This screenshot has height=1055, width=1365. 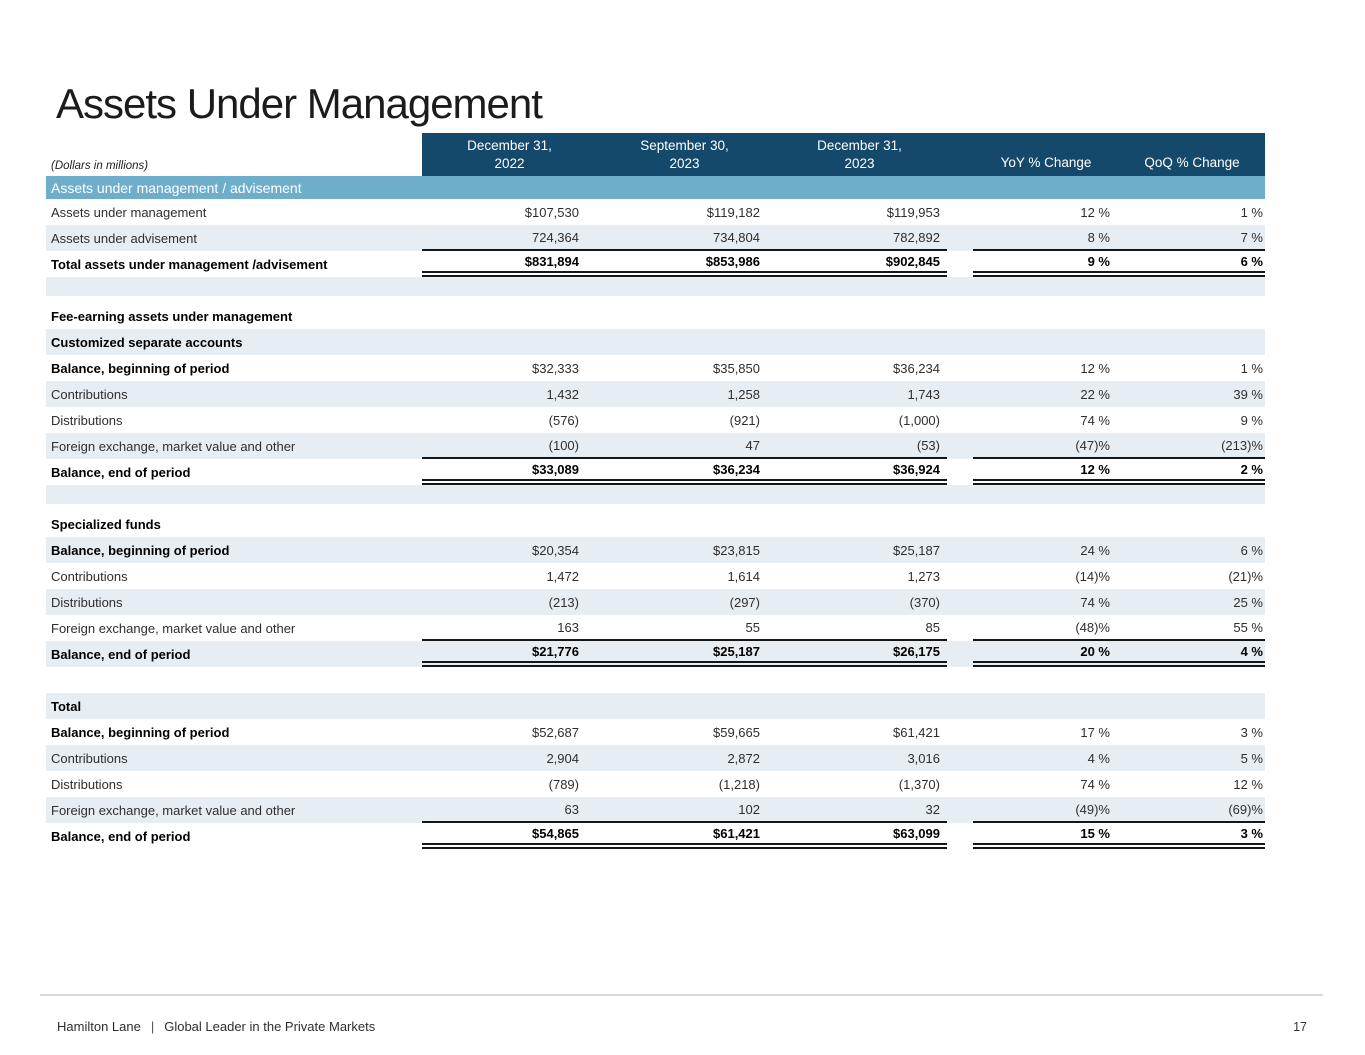 What do you see at coordinates (1092, 576) in the screenshot?
I see `cell-value: (14)%` at bounding box center [1092, 576].